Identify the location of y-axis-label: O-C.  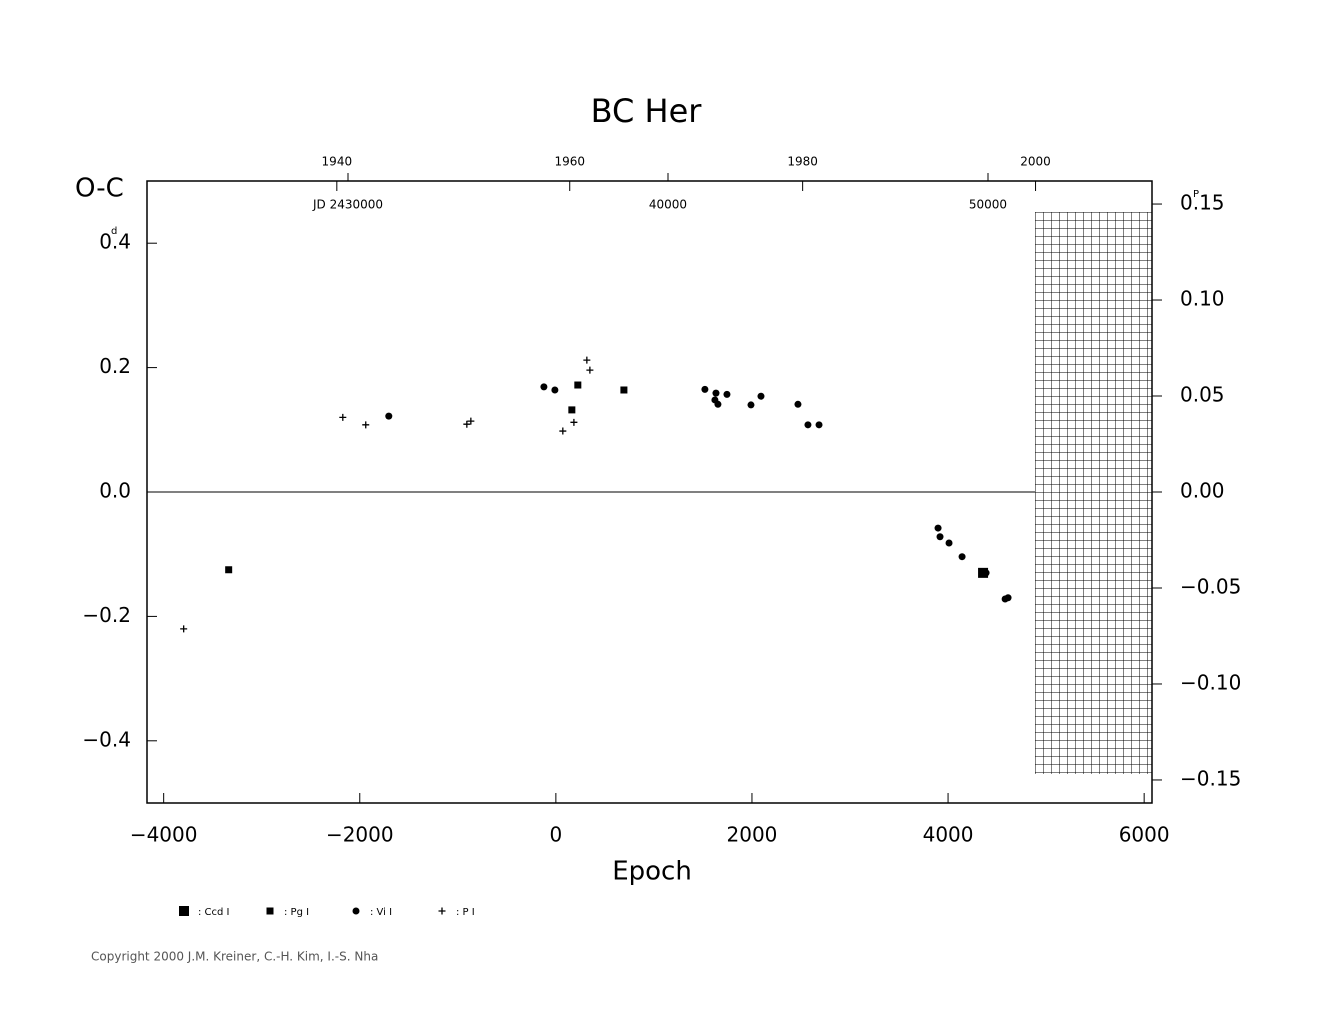
(99, 189).